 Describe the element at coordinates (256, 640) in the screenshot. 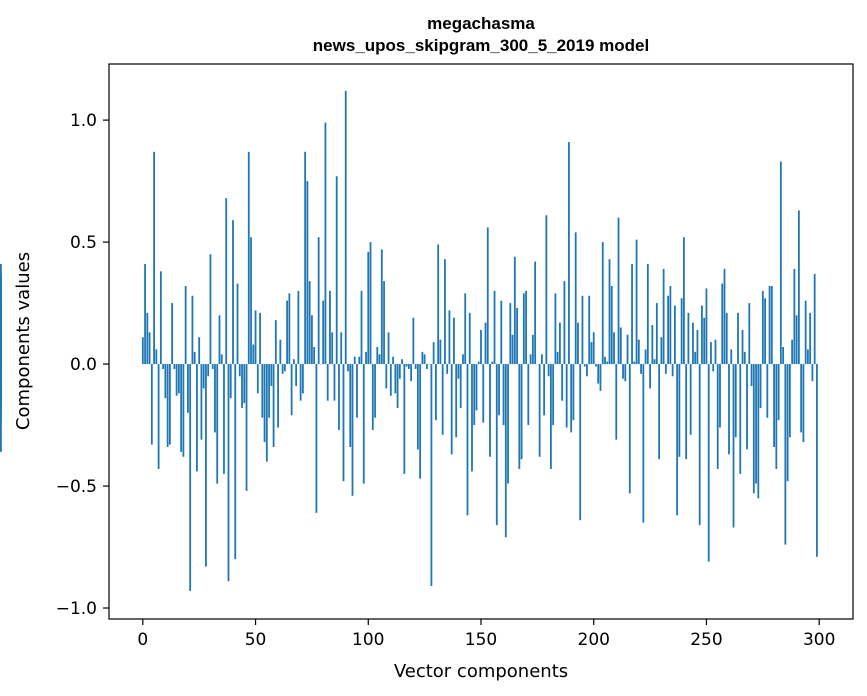

I see `x-tick-label: 50` at that location.